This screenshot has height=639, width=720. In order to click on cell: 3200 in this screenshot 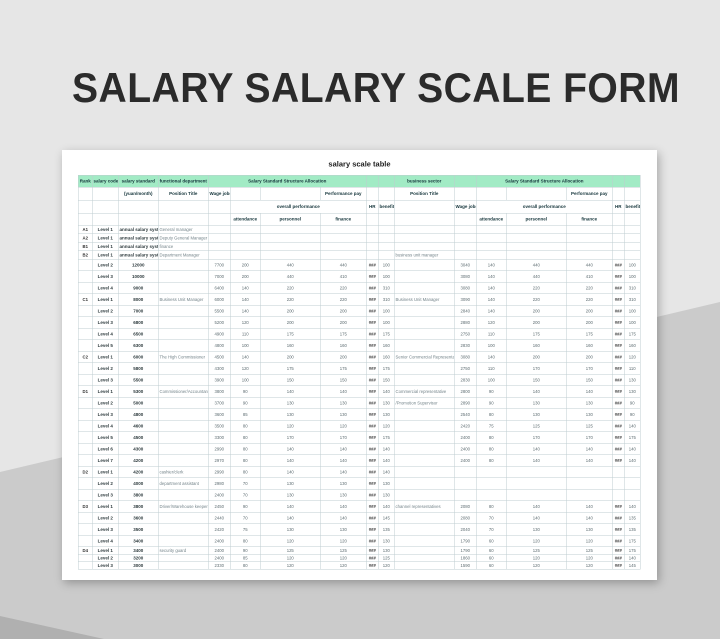, I will do `click(138, 558)`.